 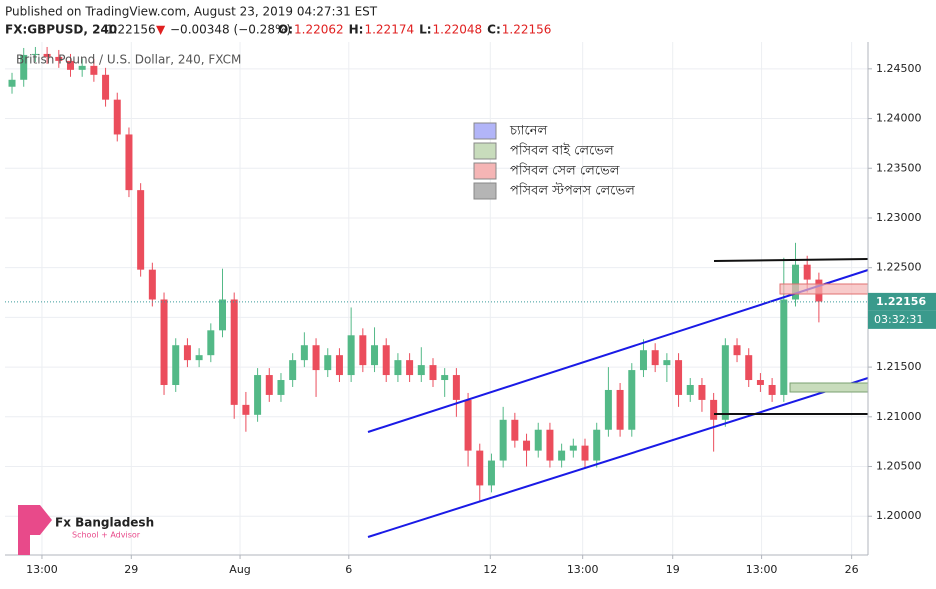 I want to click on level-line, so click(x=791, y=260).